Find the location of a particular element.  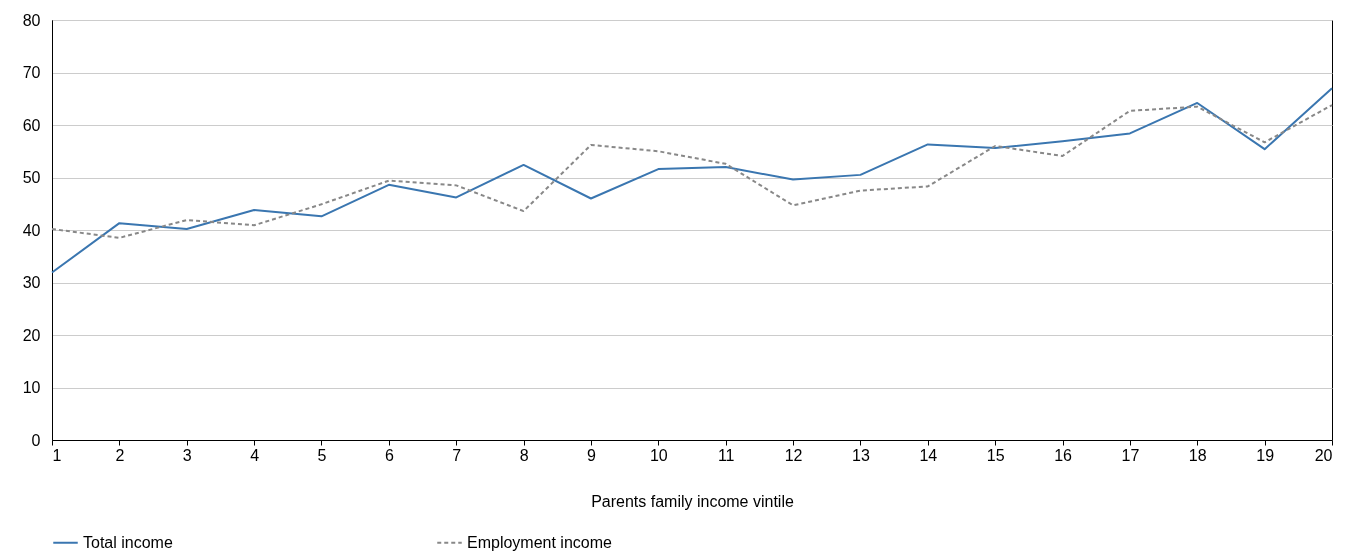

y-tick-label: 20 is located at coordinates (31, 335).